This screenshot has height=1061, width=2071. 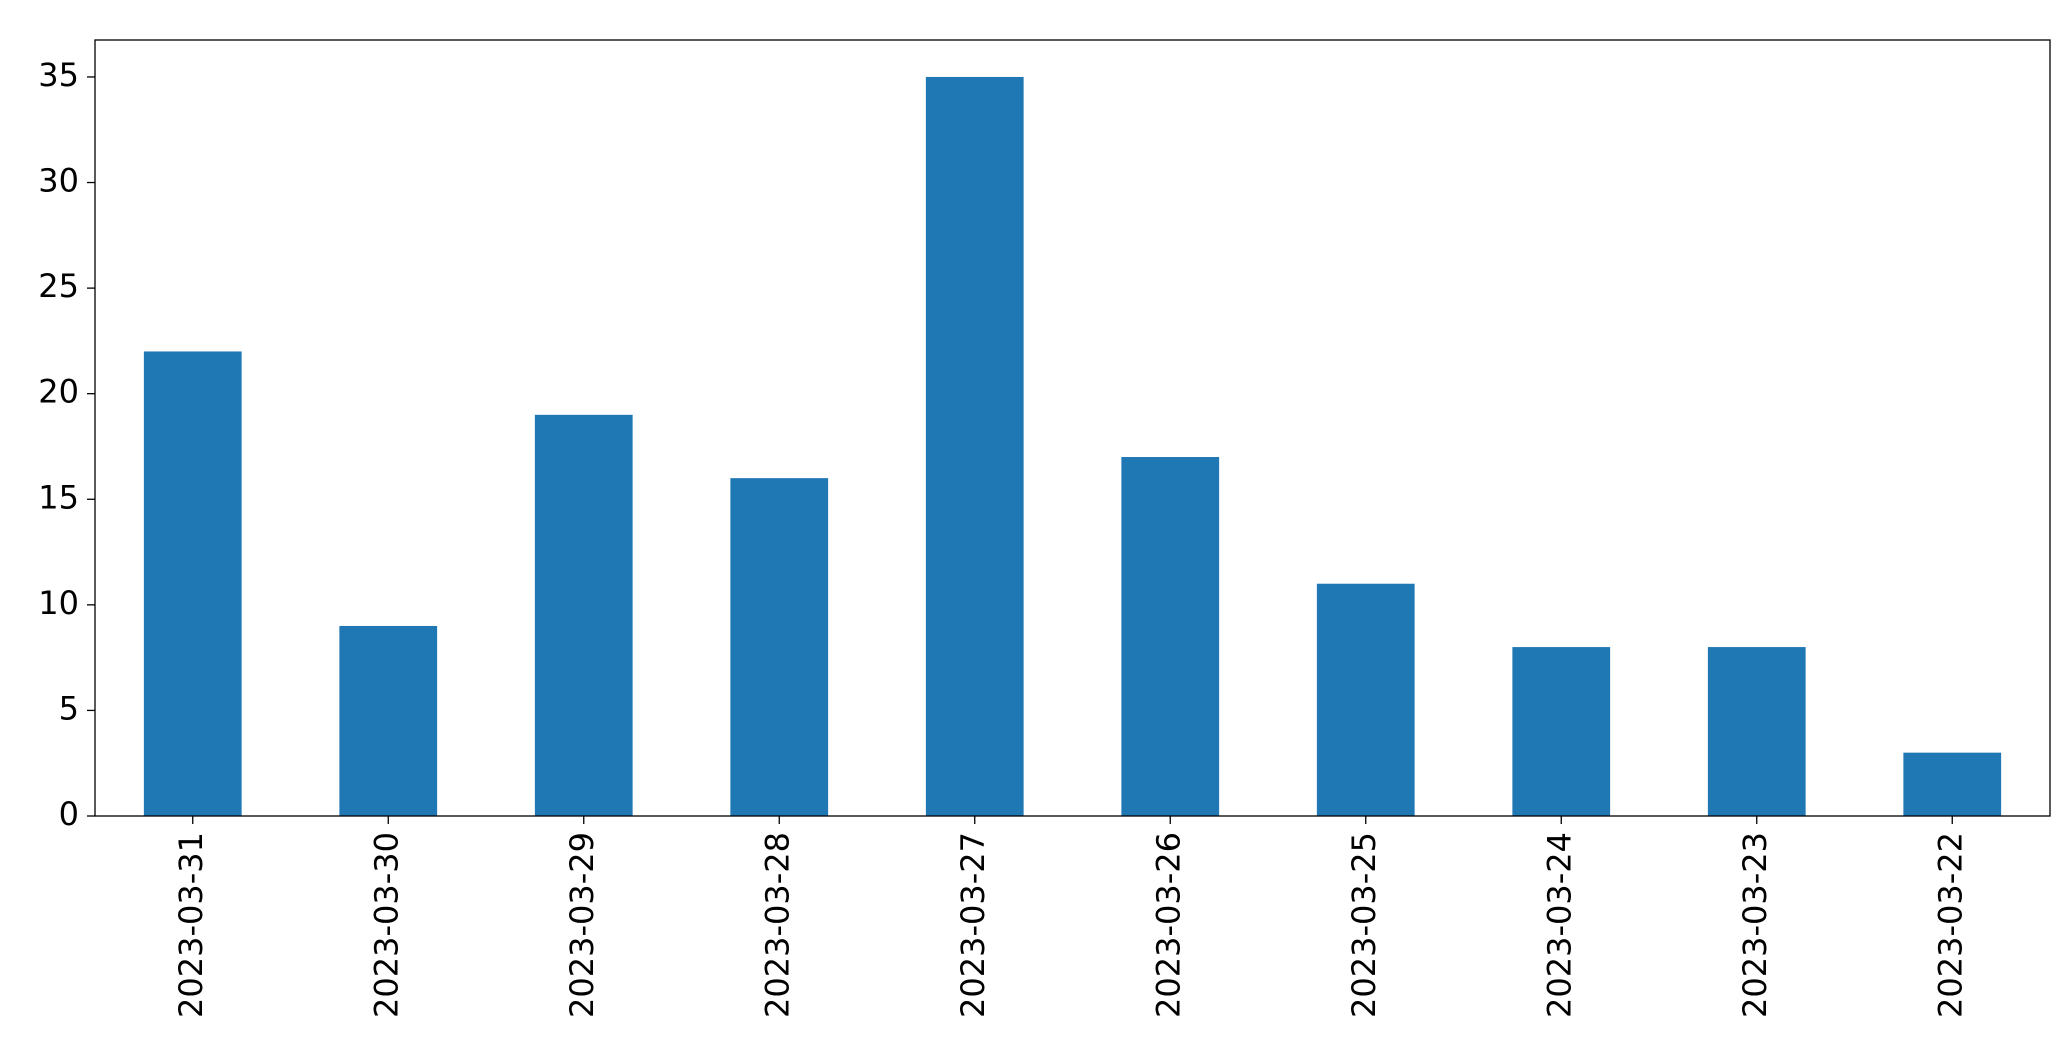 What do you see at coordinates (1950, 925) in the screenshot?
I see `x-tick-label: 2023-03-22` at bounding box center [1950, 925].